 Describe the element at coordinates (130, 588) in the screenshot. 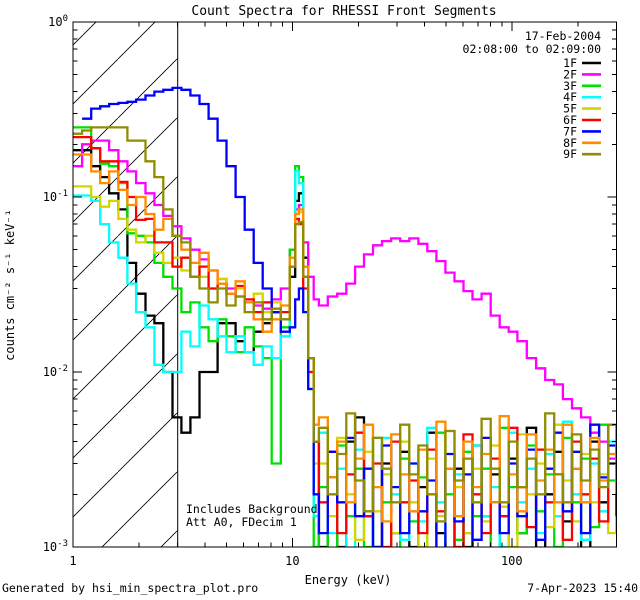

I see `generated-by-text: Generated by hsi_min_spectra_plot.pro` at that location.